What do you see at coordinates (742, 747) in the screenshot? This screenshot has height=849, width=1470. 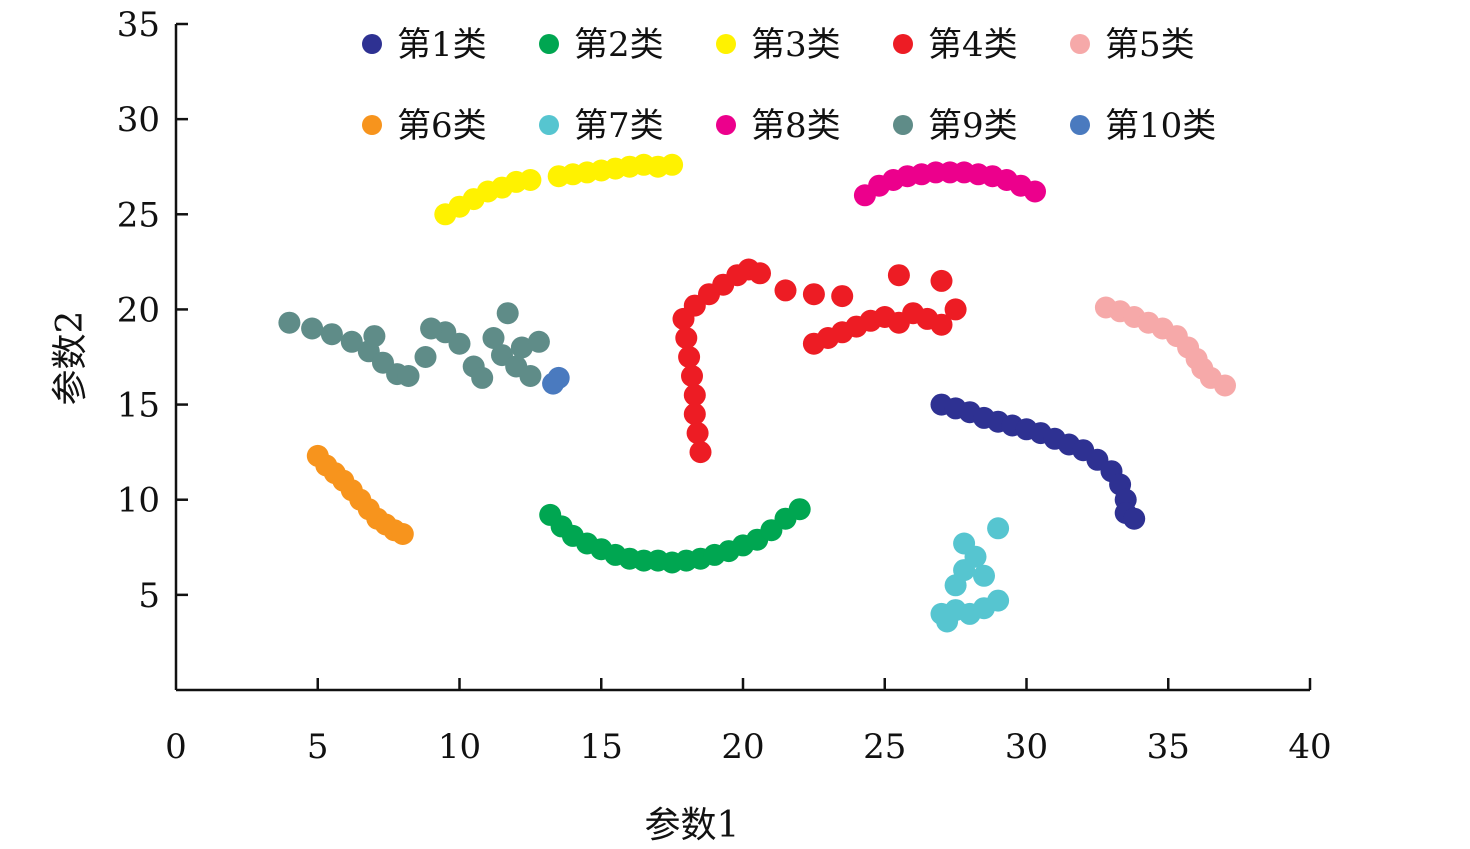 I see `x-tick-label: 20` at bounding box center [742, 747].